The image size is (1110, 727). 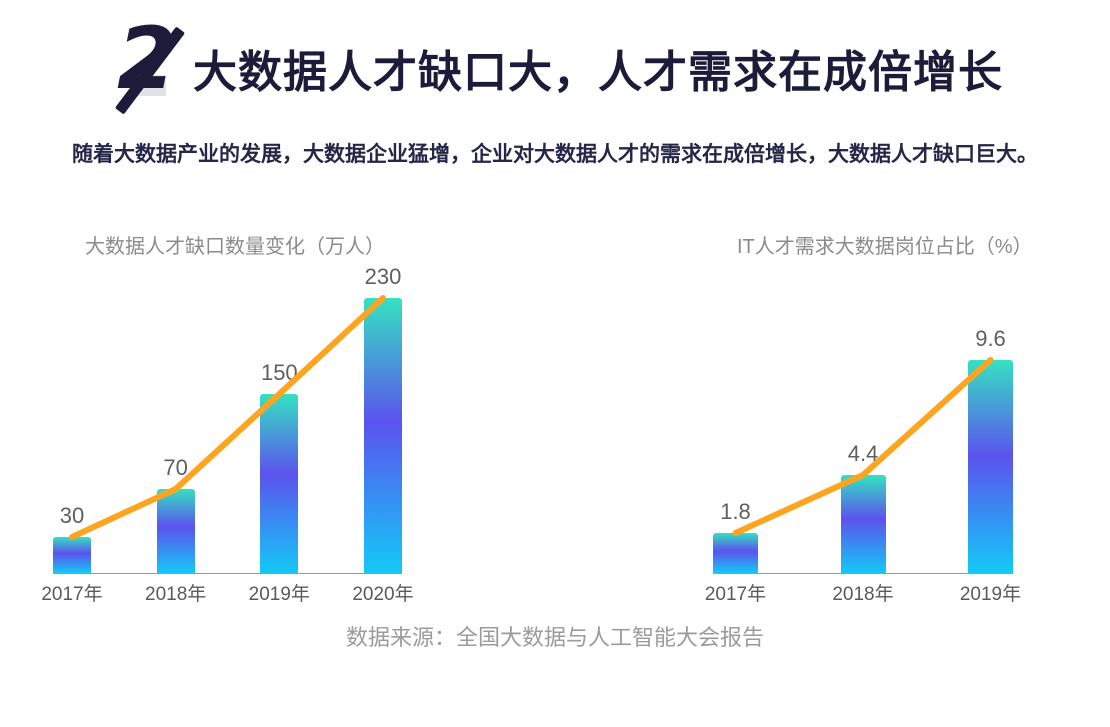 I want to click on bar-column: 150, so click(x=279, y=466).